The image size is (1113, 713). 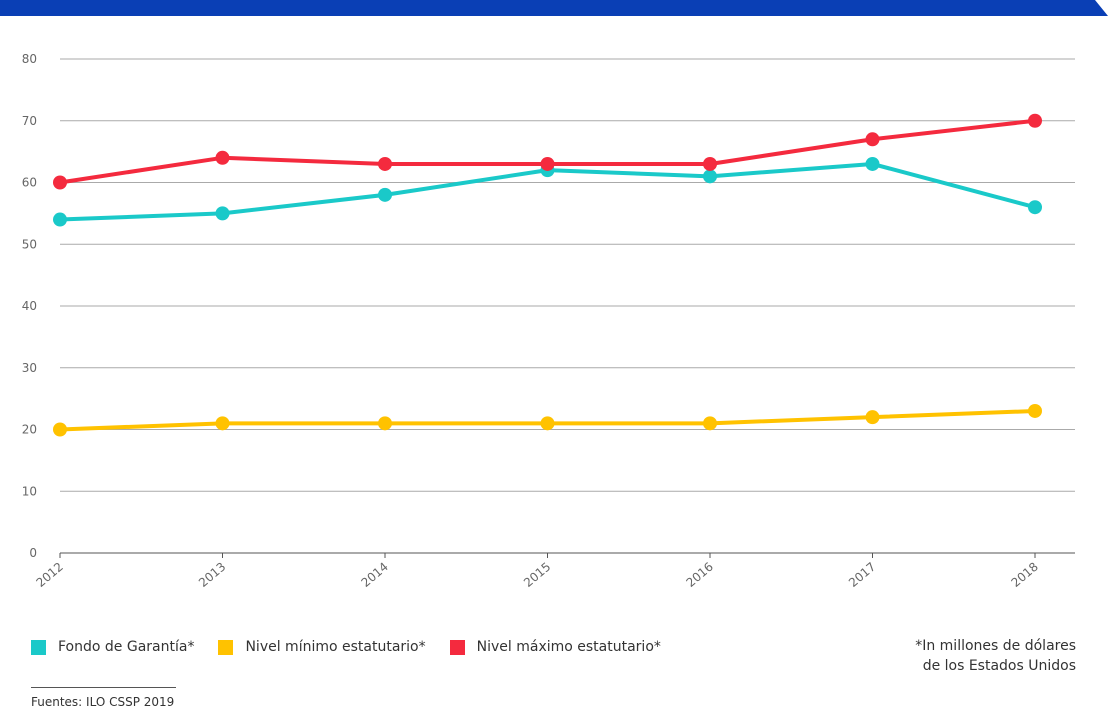 What do you see at coordinates (29, 244) in the screenshot?
I see `y-tick-label: 50` at bounding box center [29, 244].